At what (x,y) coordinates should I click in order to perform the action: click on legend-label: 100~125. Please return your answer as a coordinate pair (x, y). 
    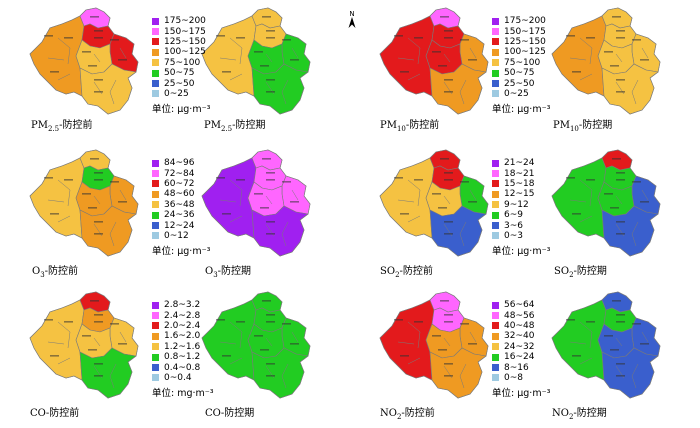
    Looking at the image, I should click on (185, 52).